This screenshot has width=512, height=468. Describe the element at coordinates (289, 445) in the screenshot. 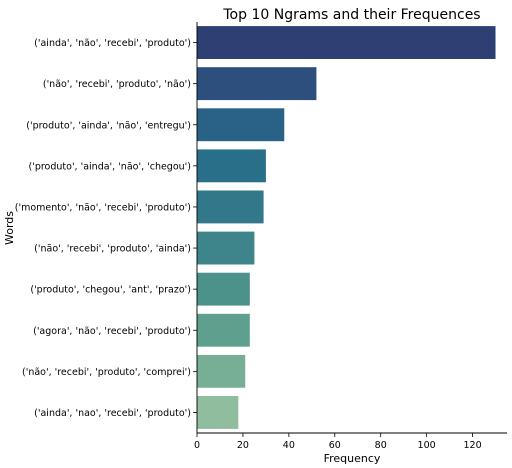

I see `x-tick-label: 40` at that location.